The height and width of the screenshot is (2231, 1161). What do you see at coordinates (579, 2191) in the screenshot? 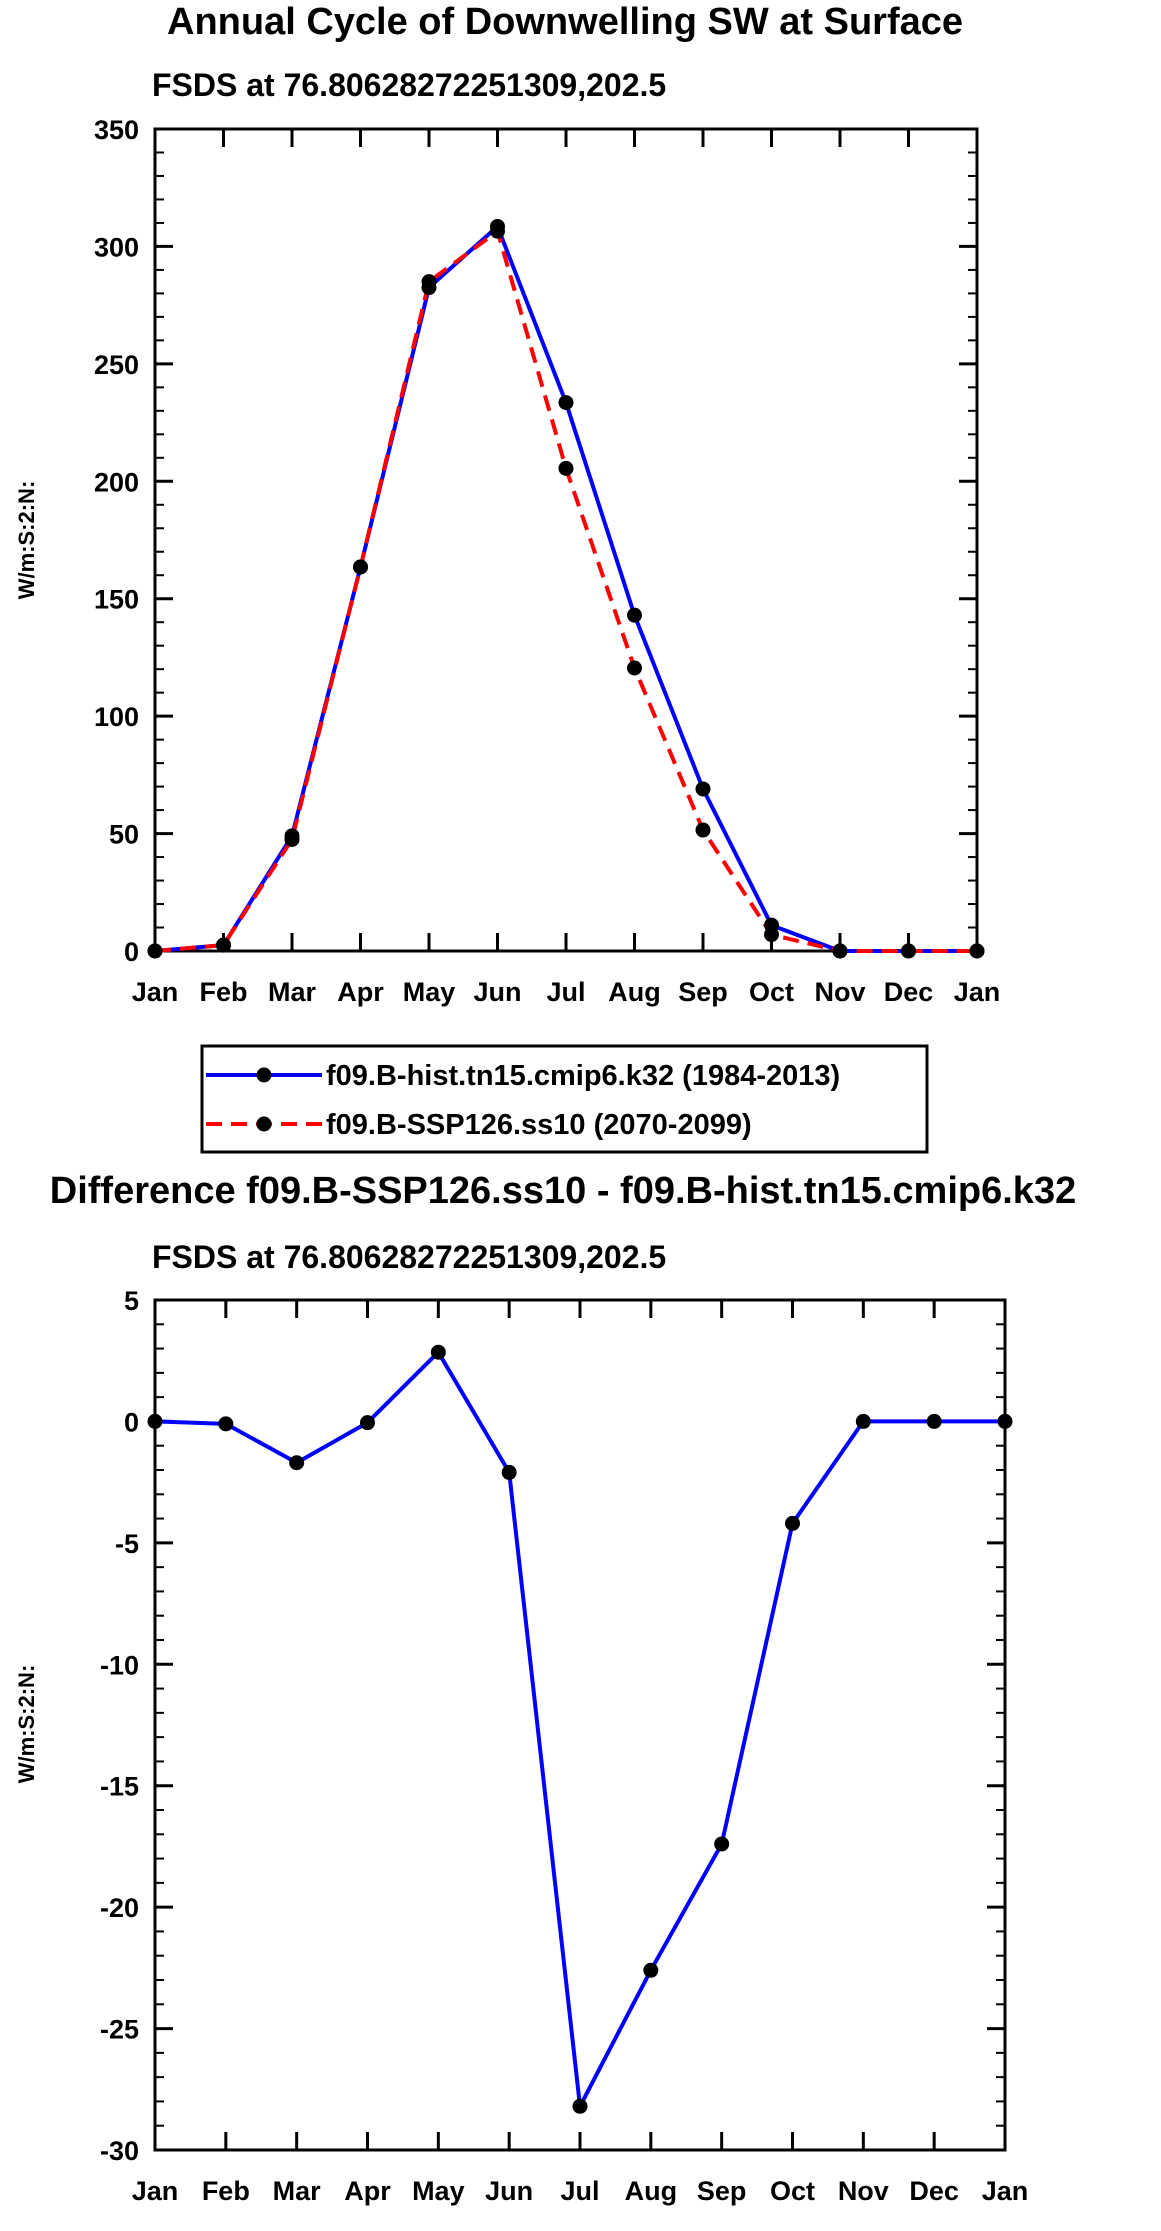
I see `chart2-xtick-label: Jul` at bounding box center [579, 2191].